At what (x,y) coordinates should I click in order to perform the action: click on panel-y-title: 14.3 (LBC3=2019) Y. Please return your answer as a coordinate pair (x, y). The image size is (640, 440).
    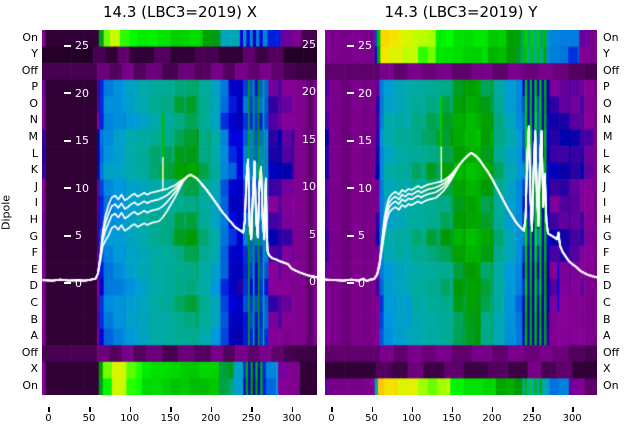
    Looking at the image, I should click on (461, 12).